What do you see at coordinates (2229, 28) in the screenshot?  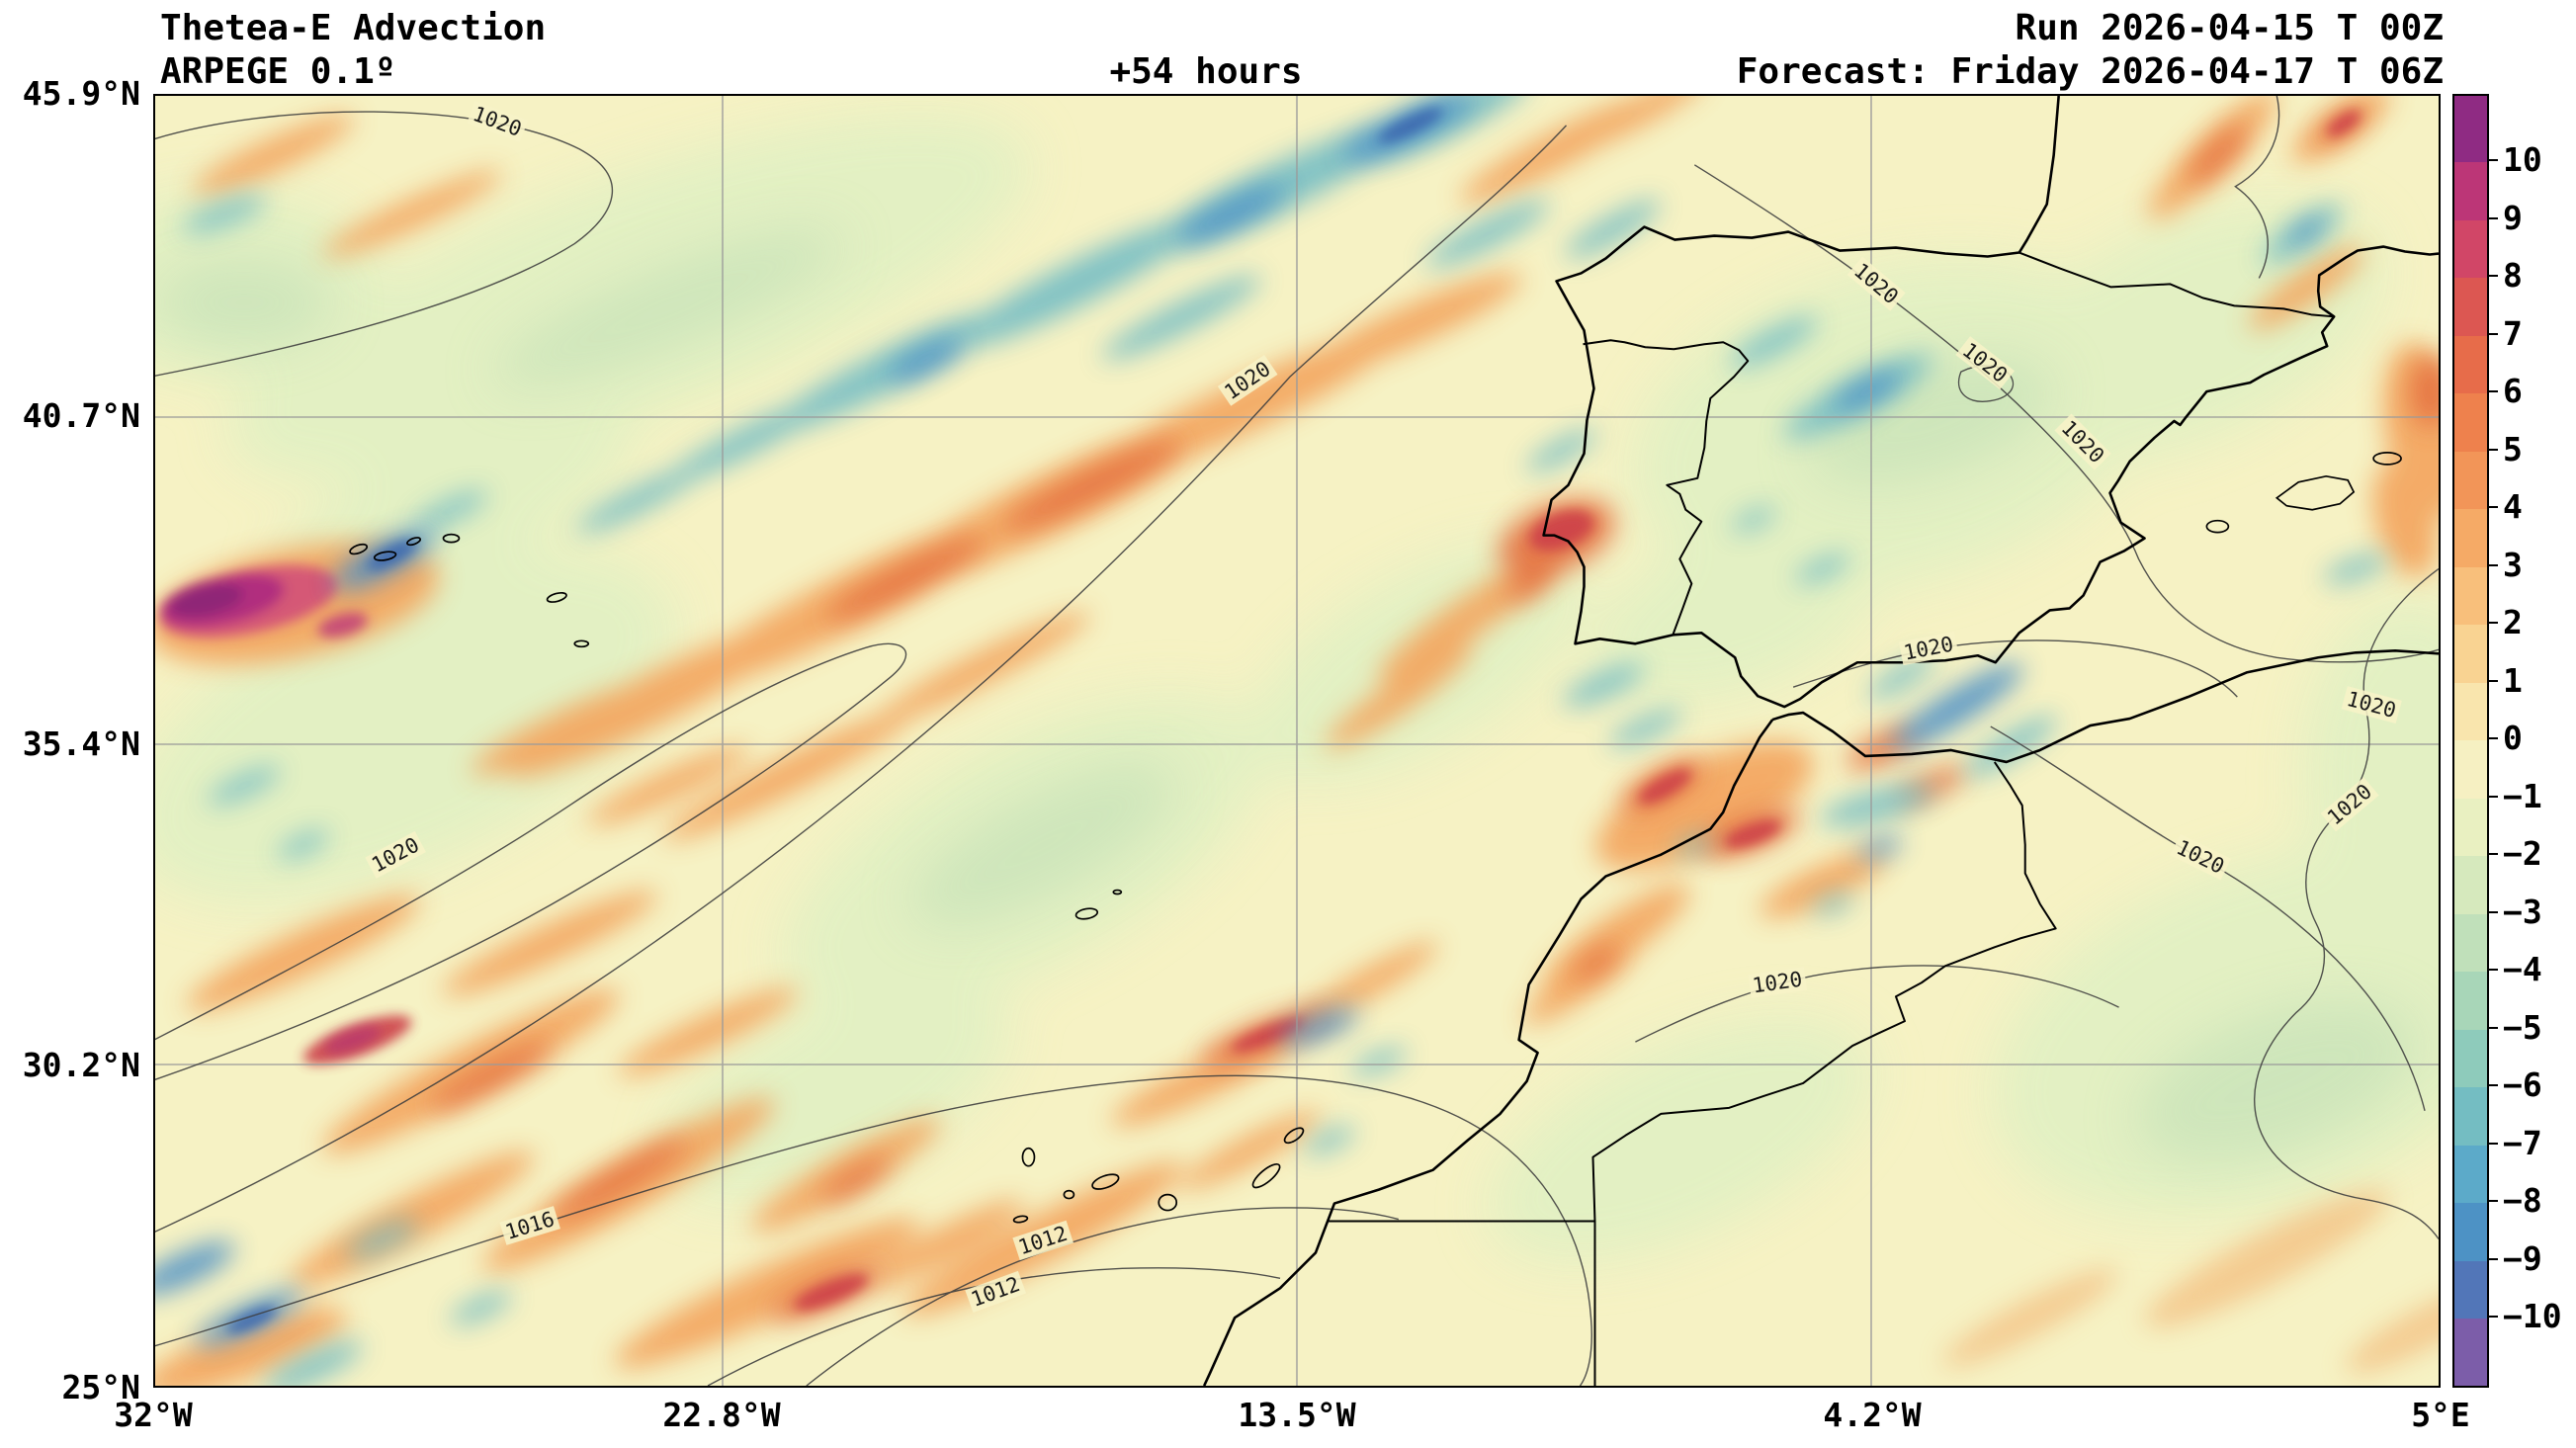 I see `run-label: Run 2026-04-15 T 00Z` at bounding box center [2229, 28].